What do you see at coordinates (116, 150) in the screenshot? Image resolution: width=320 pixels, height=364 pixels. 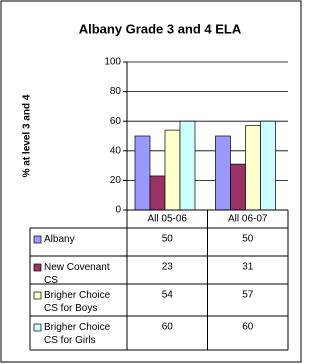 I see `y-tick-label: 40` at bounding box center [116, 150].